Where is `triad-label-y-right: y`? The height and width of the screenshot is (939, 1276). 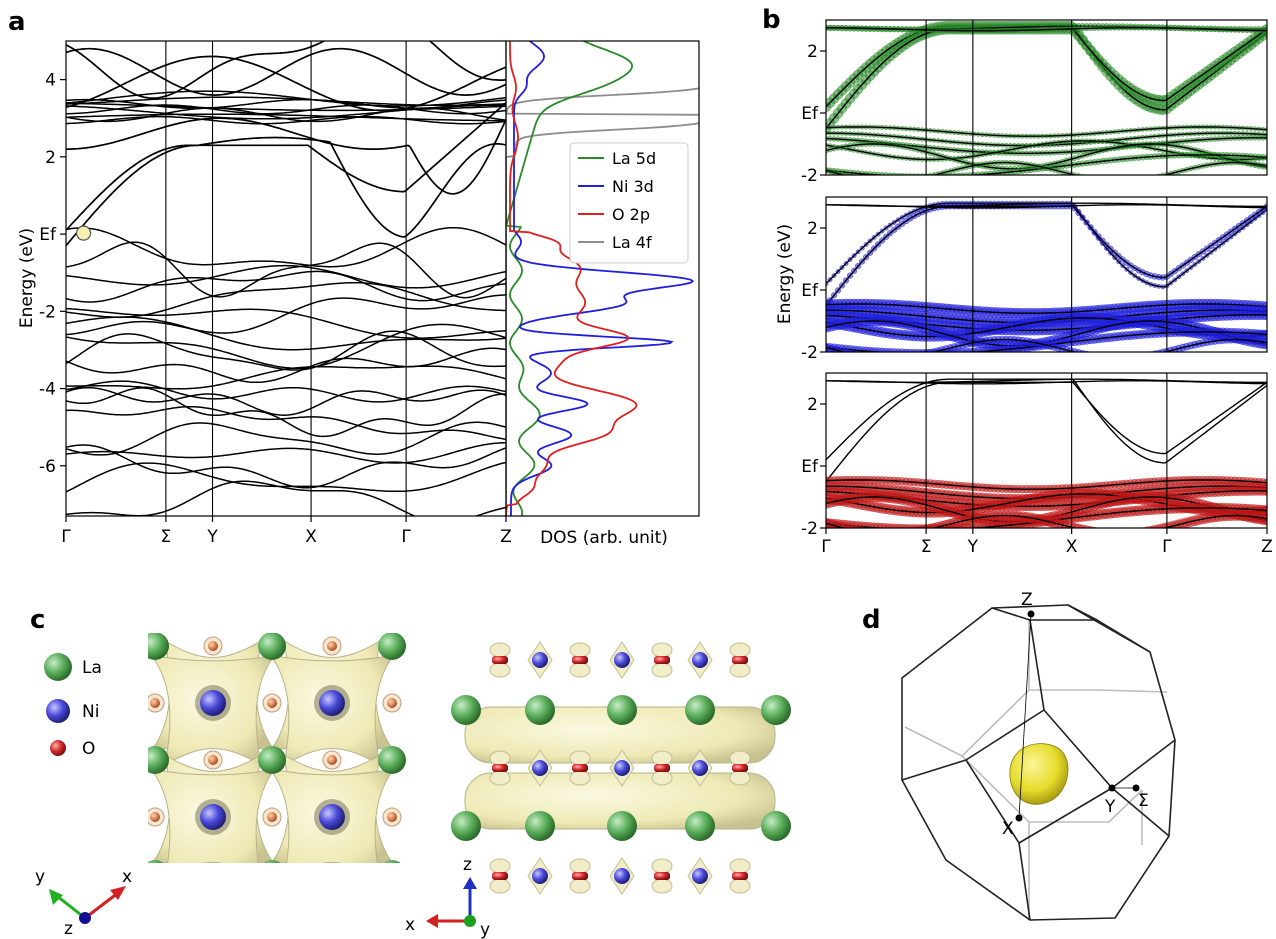
triad-label-y-right: y is located at coordinates (485, 929).